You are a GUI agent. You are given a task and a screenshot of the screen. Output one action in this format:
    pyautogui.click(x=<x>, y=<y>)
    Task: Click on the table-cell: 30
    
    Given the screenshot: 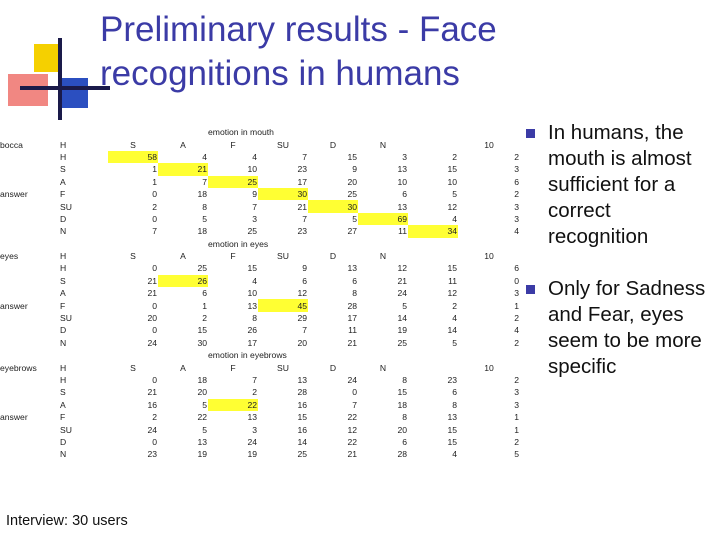 What is the action you would take?
    pyautogui.click(x=202, y=342)
    